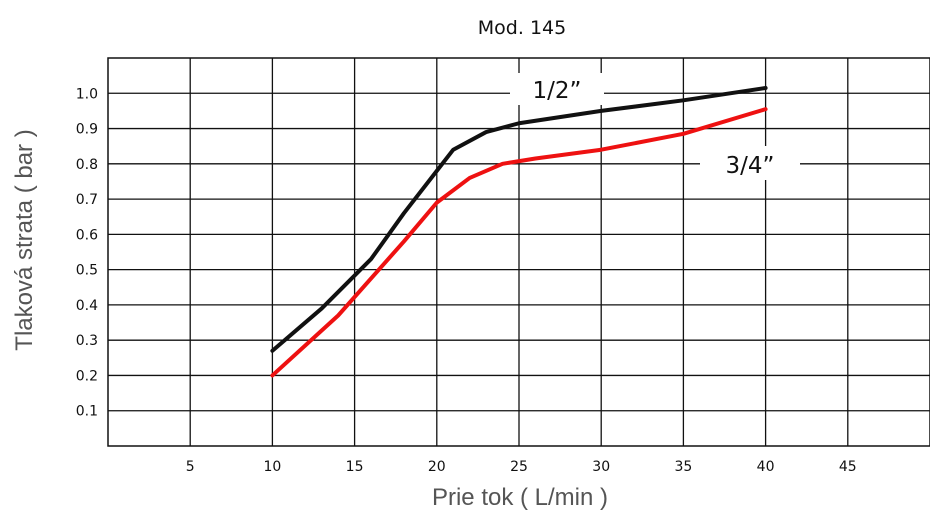 This screenshot has height=513, width=930. I want to click on y-tick-label: 0.7, so click(87, 200).